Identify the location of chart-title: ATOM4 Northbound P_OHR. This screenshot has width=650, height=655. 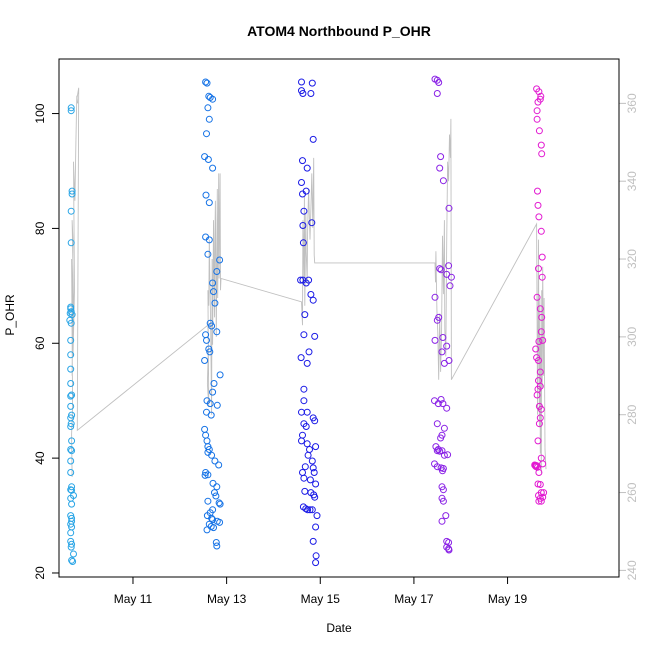
(339, 31).